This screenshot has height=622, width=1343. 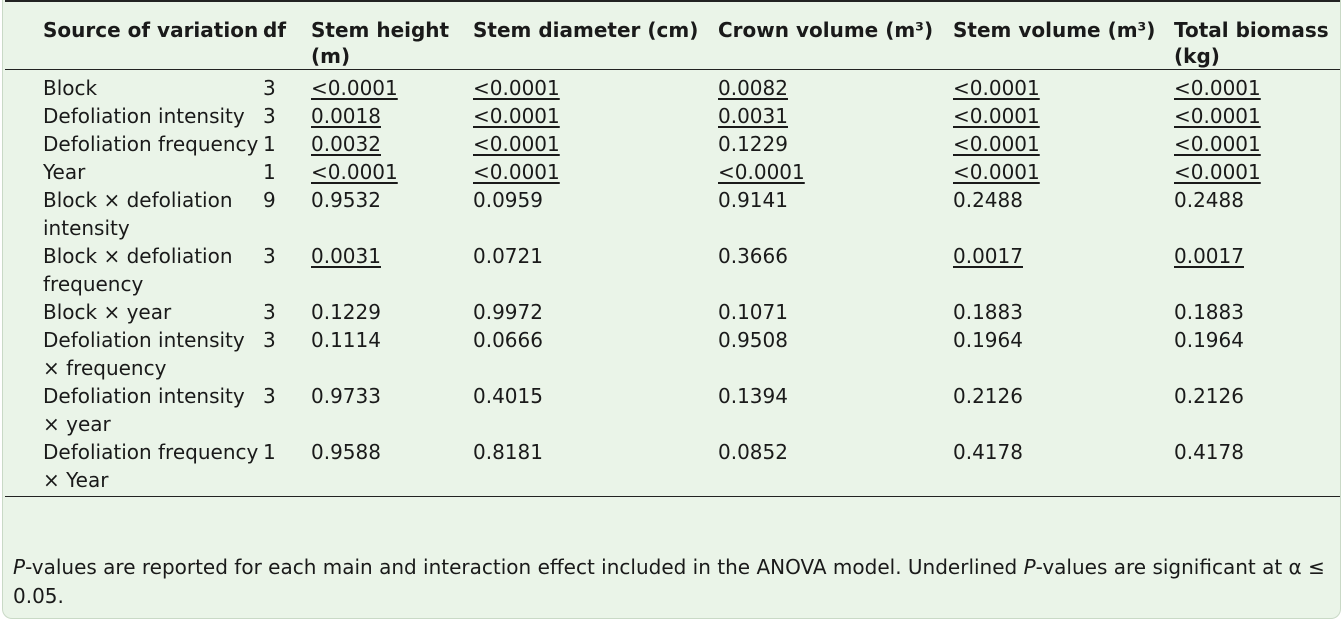 What do you see at coordinates (380, 43) in the screenshot?
I see `header-stem-height: Stem height (m)` at bounding box center [380, 43].